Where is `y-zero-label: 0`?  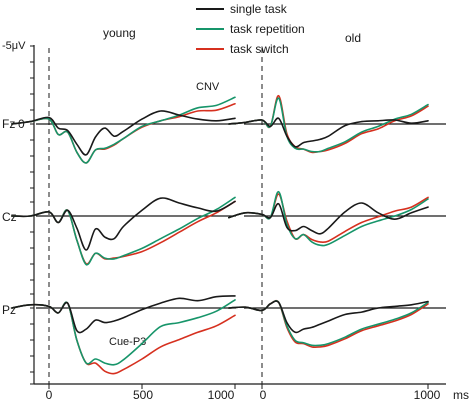 y-zero-label: 0 is located at coordinates (21, 124).